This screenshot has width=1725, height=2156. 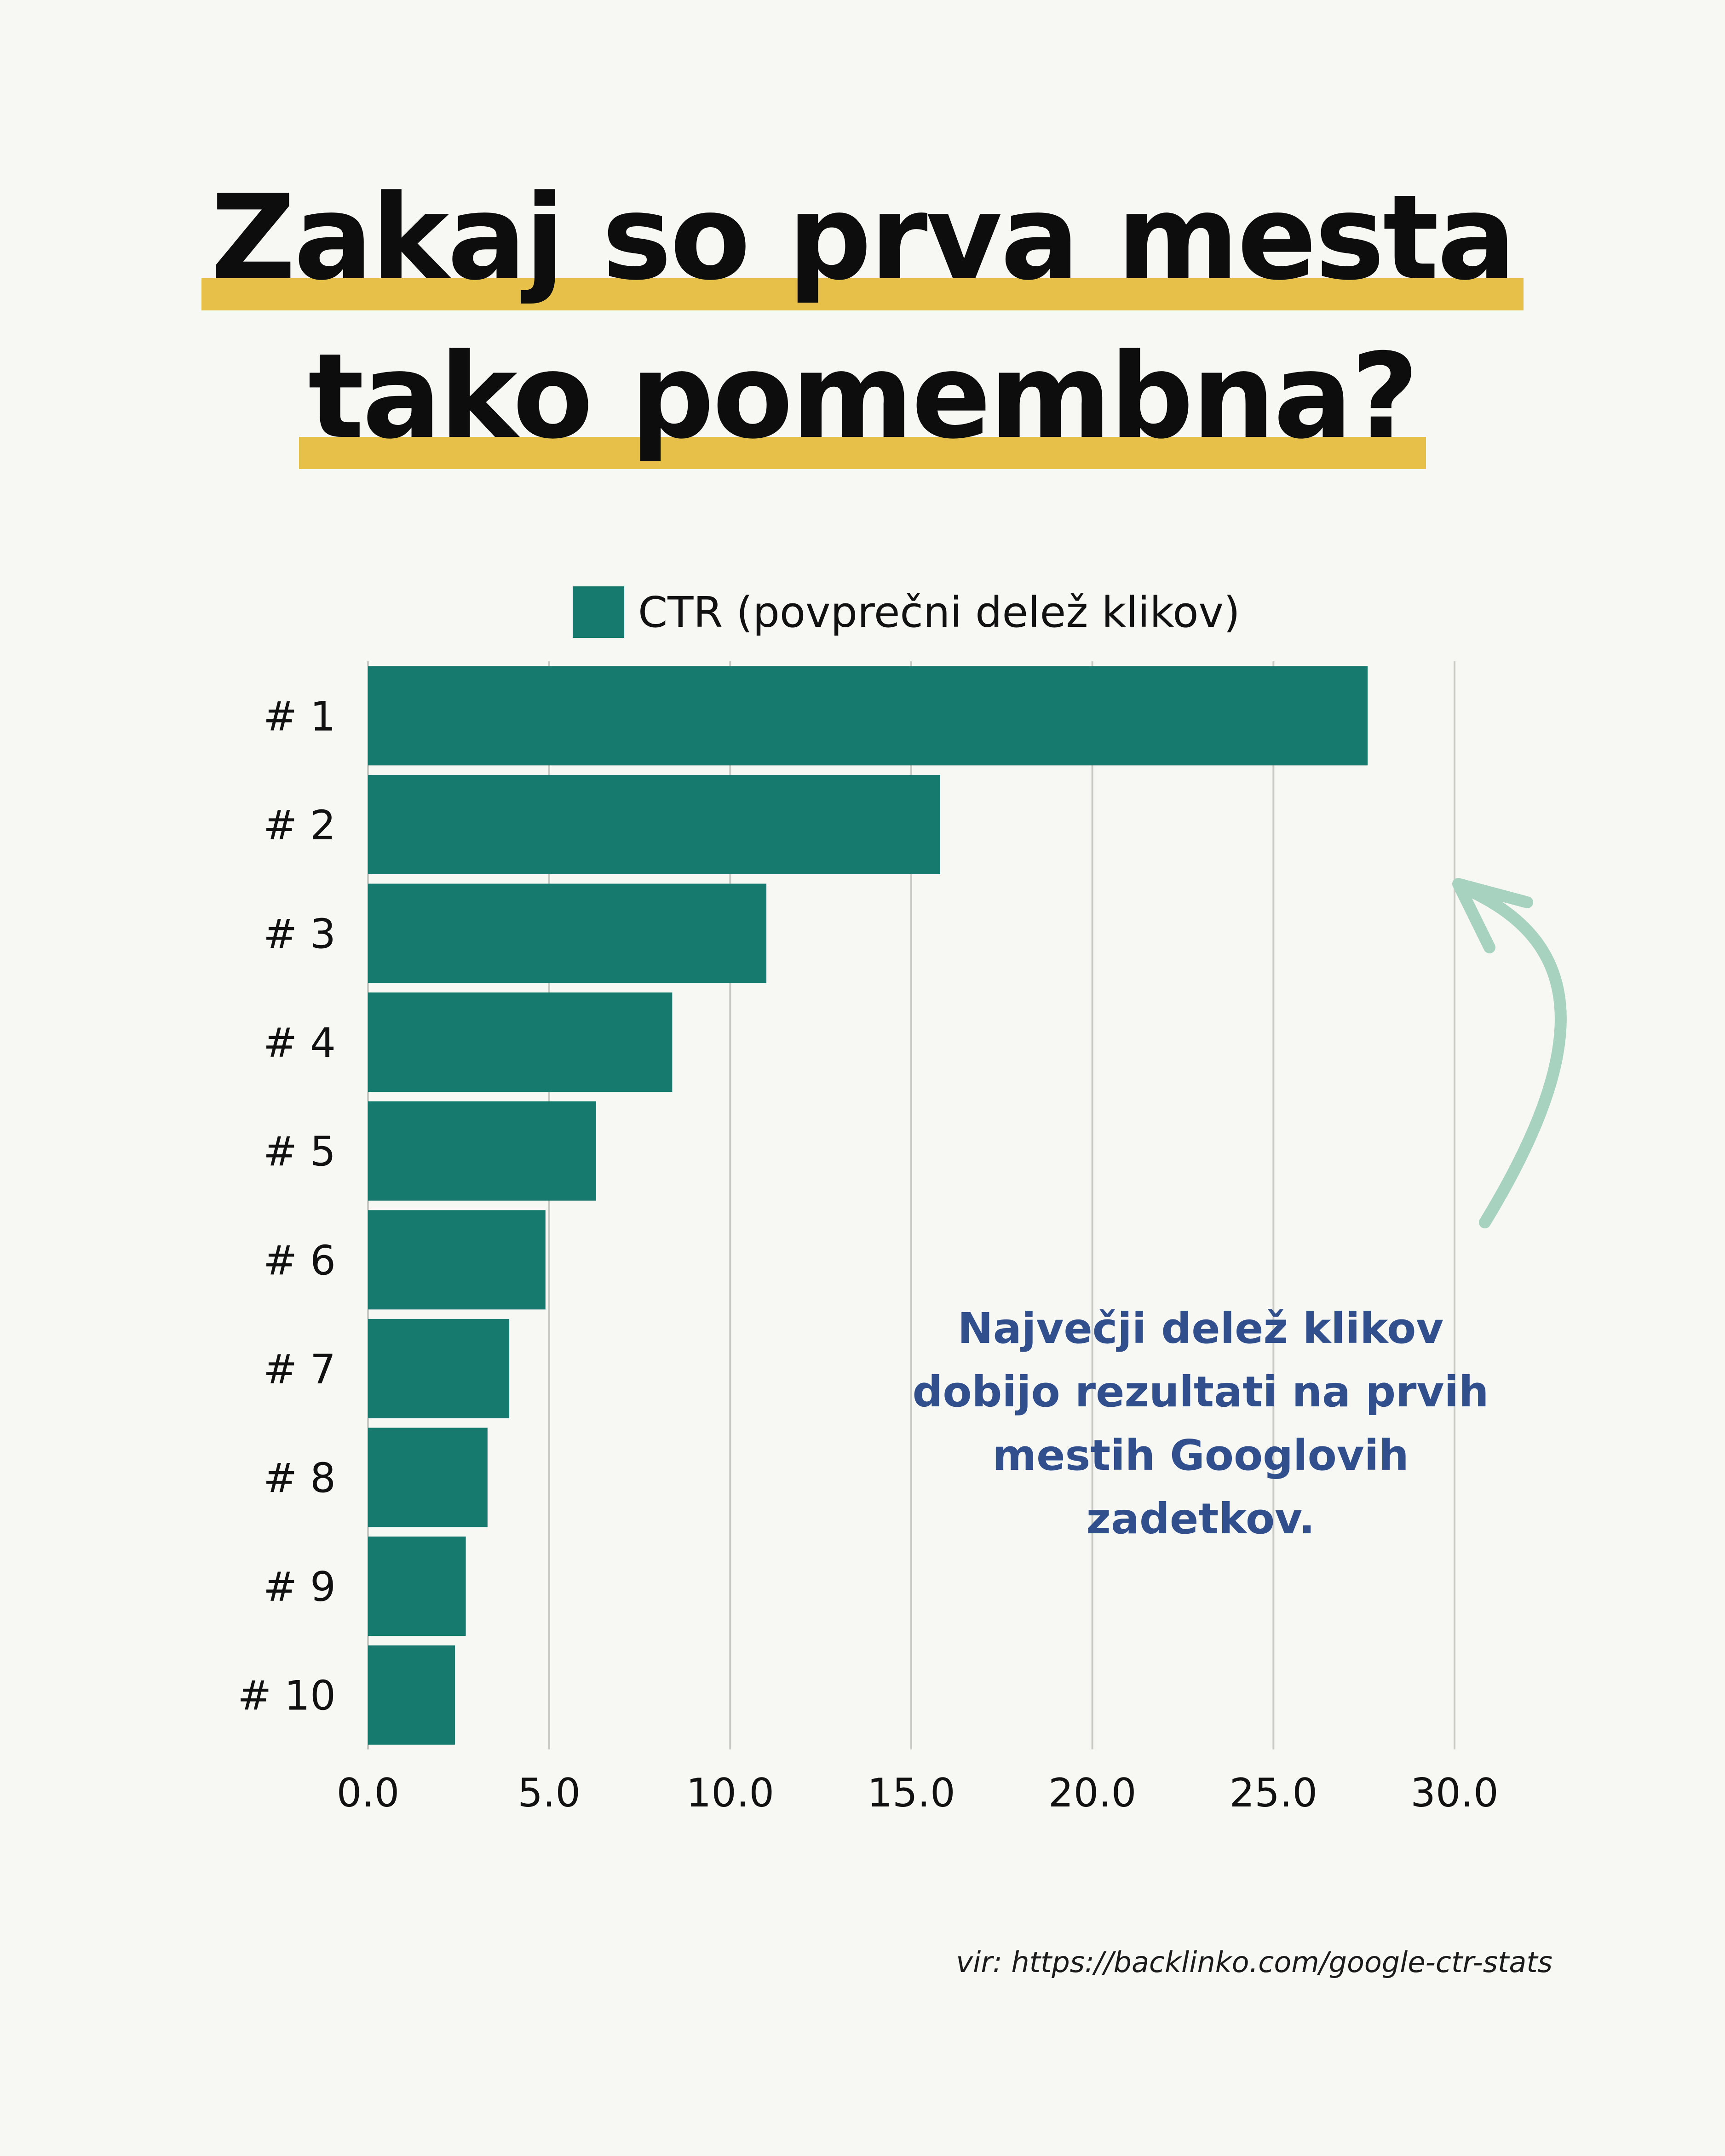 What do you see at coordinates (299, 1479) in the screenshot?
I see `category-label: # 8` at bounding box center [299, 1479].